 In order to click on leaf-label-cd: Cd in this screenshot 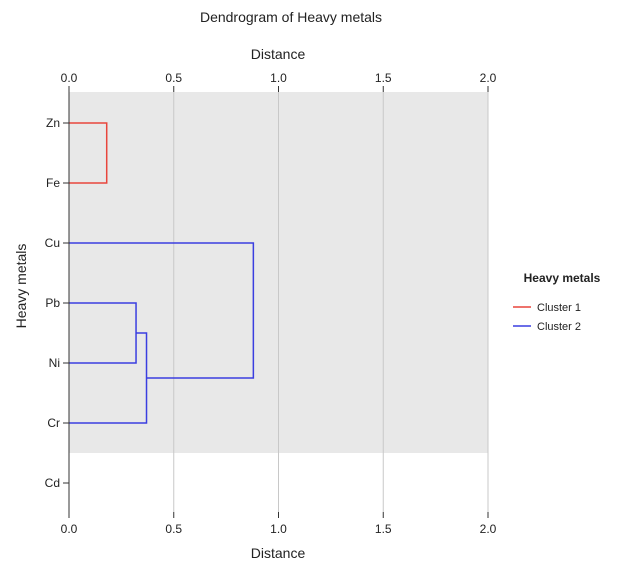, I will do `click(52, 483)`.